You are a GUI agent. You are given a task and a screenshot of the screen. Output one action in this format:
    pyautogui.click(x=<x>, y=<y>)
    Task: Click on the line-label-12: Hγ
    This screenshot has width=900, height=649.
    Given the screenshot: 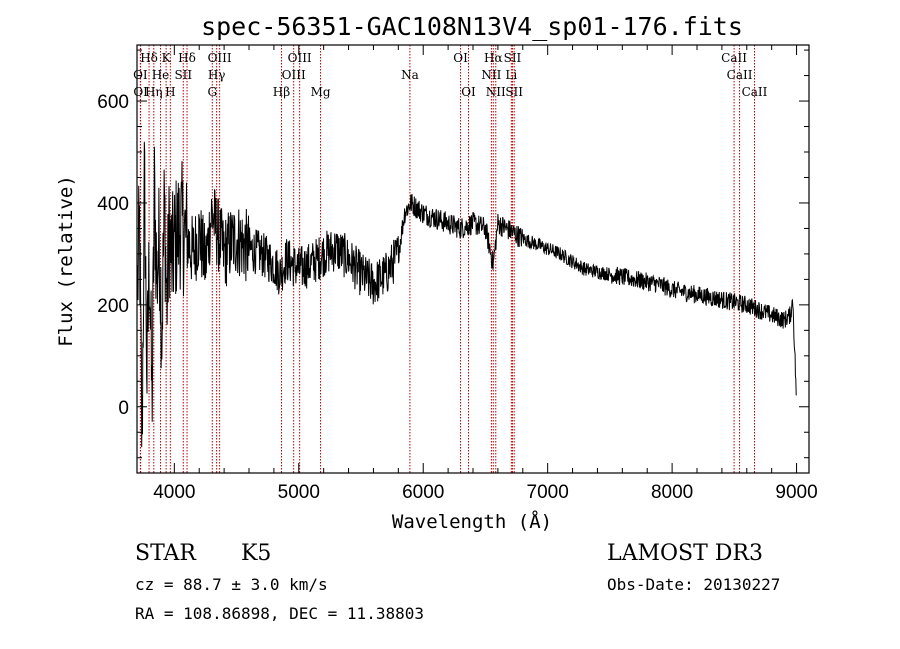 What is the action you would take?
    pyautogui.click(x=217, y=75)
    